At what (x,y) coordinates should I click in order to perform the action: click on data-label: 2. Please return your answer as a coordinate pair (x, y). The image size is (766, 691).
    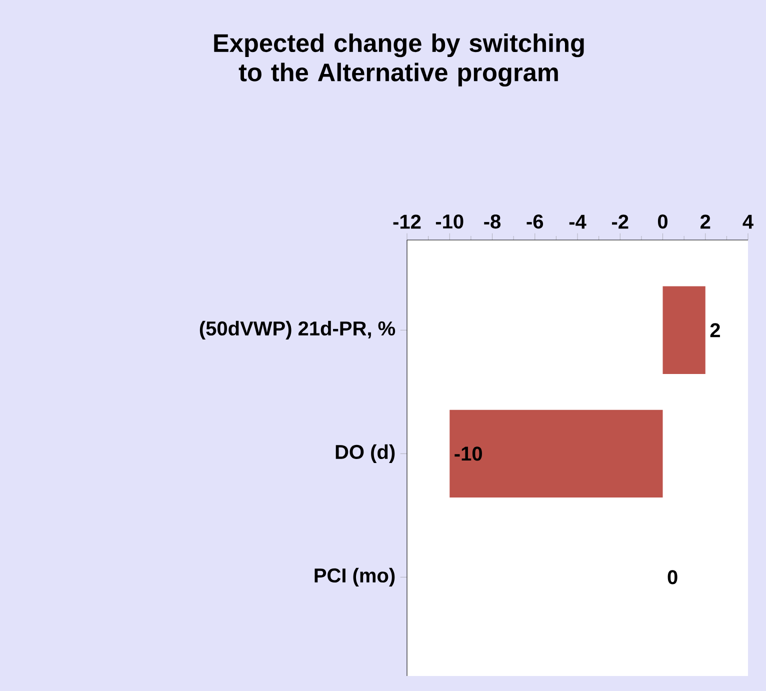
    Looking at the image, I should click on (715, 330).